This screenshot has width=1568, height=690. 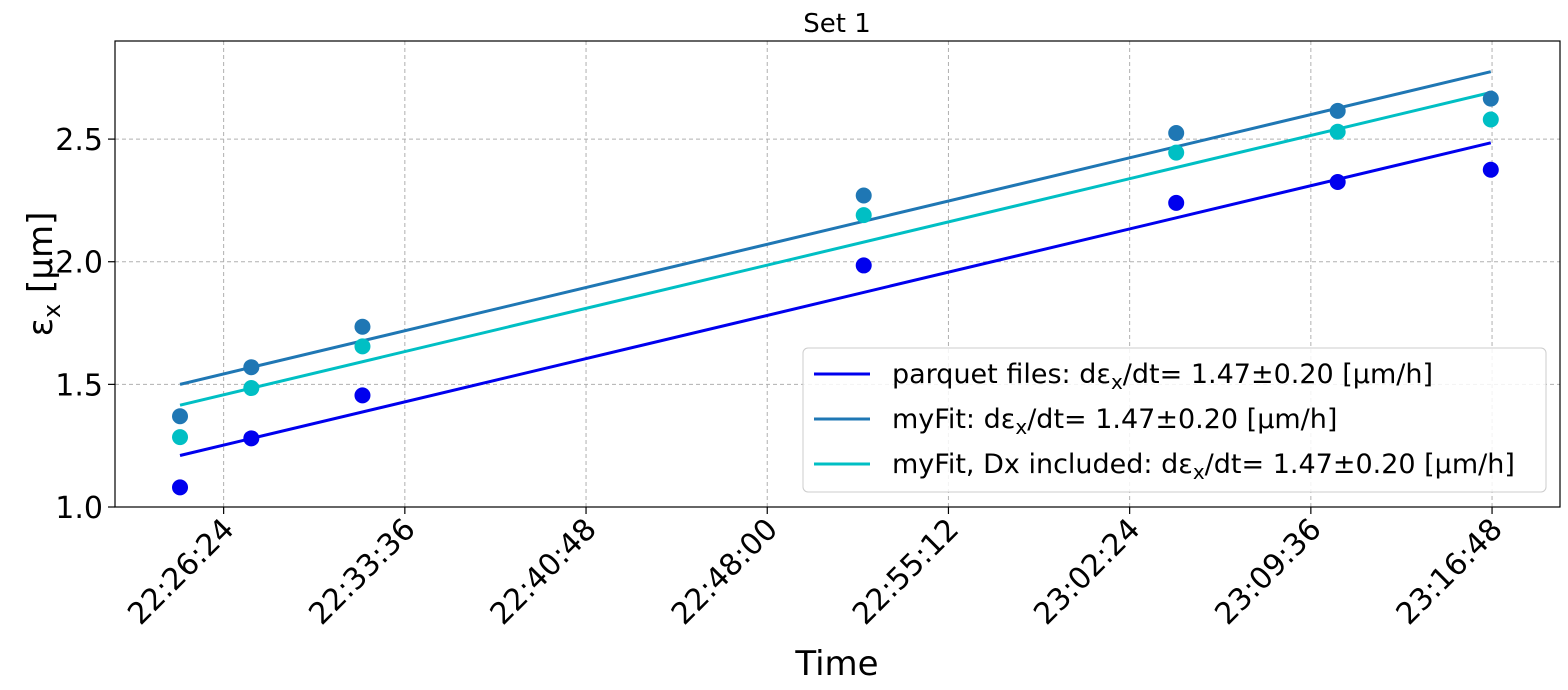 I want to click on legend-box, so click(x=1174, y=420).